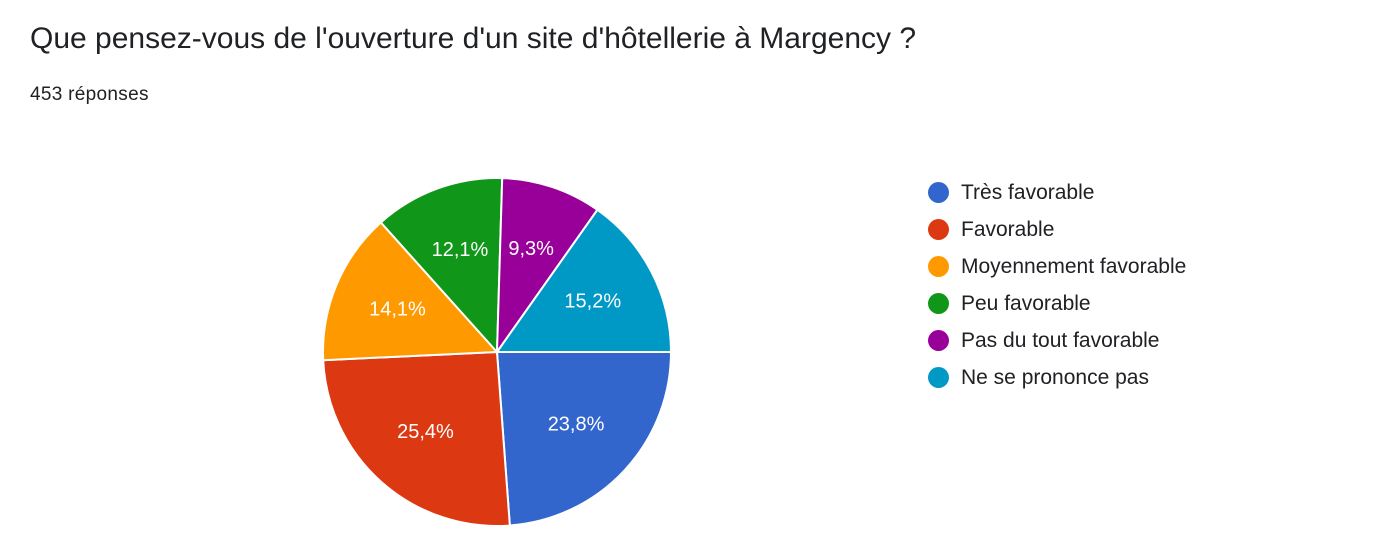  I want to click on slice-label-4: 12,1%, so click(460, 250).